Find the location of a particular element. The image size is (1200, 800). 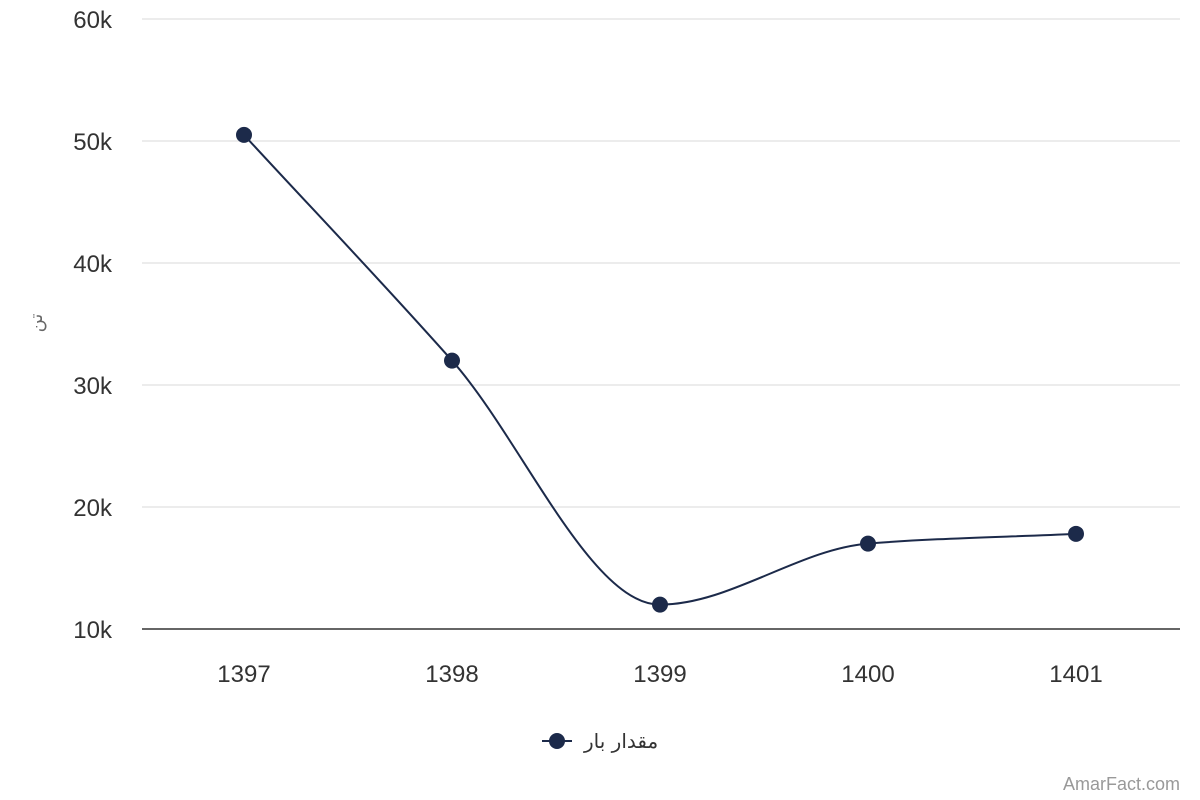

x-tick-label: 1397 is located at coordinates (243, 674).